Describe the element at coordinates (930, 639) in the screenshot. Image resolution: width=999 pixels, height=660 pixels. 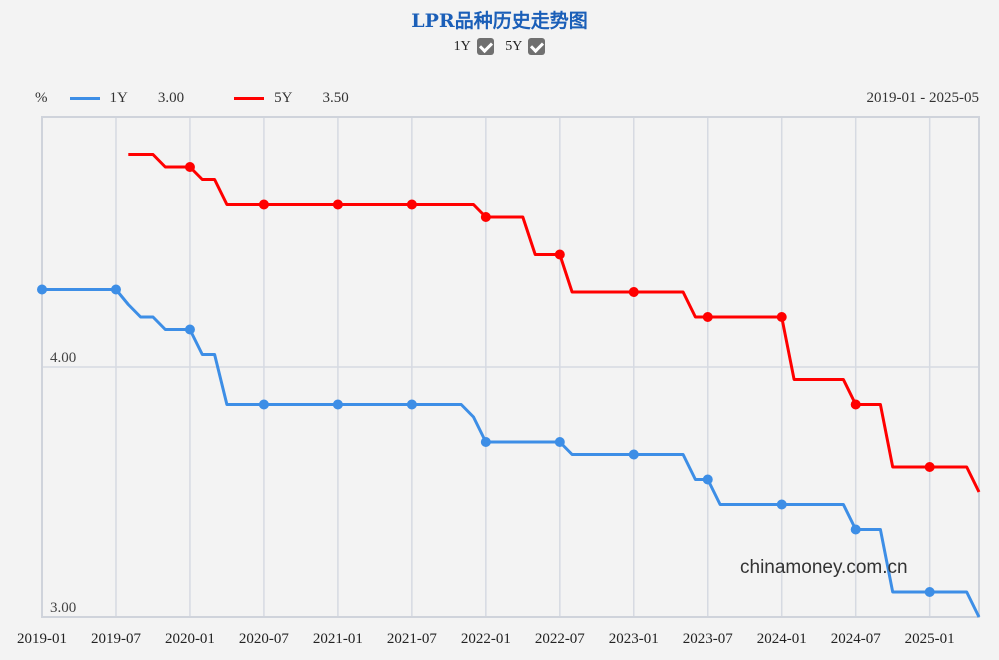
I see `x-tick-label: 2025-01` at that location.